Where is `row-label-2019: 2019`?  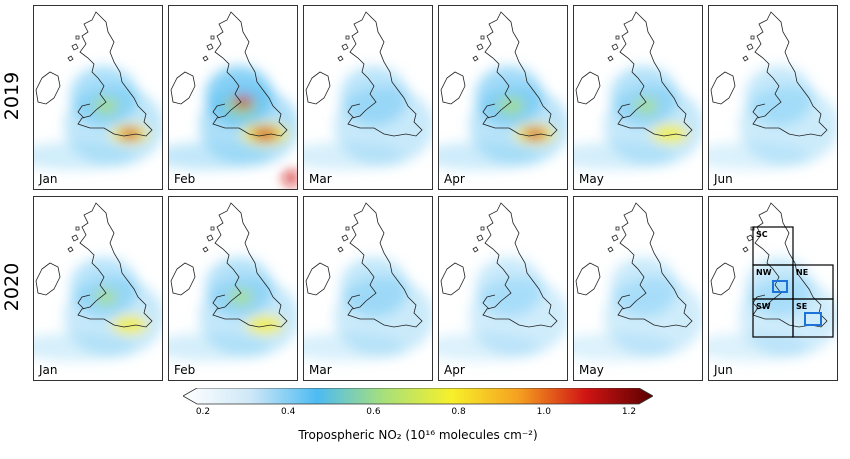 row-label-2019: 2019 is located at coordinates (12, 96).